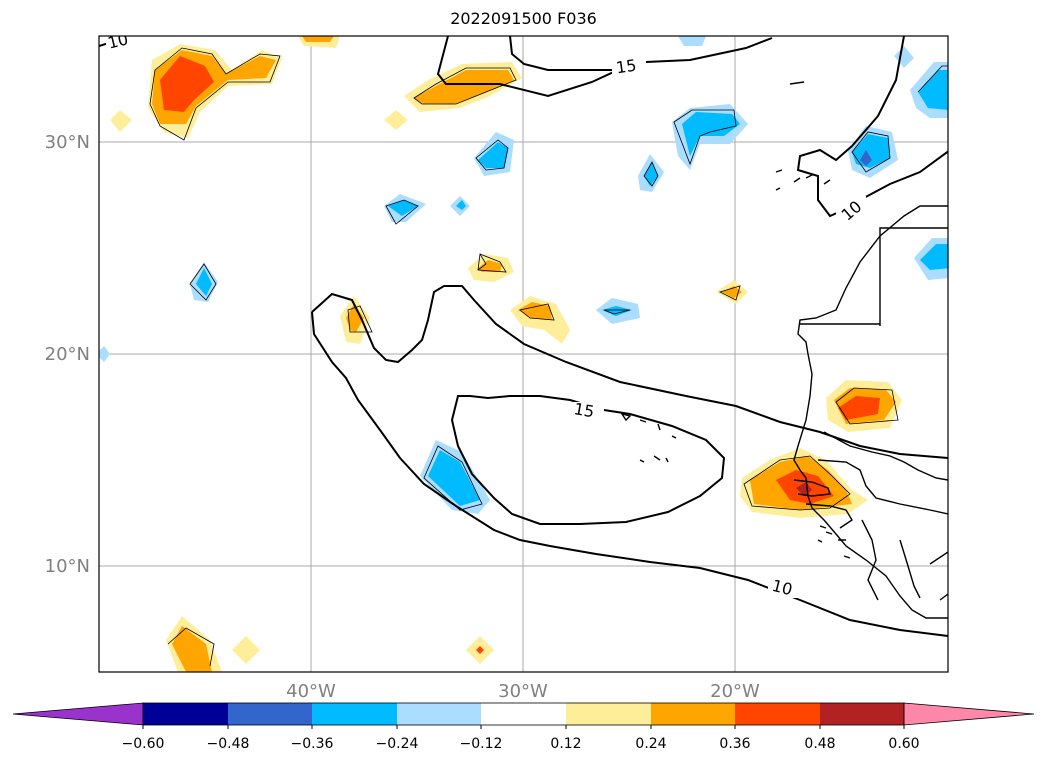 The width and height of the screenshot is (1047, 765). What do you see at coordinates (626, 67) in the screenshot?
I see `contour-label-15-top: 15` at bounding box center [626, 67].